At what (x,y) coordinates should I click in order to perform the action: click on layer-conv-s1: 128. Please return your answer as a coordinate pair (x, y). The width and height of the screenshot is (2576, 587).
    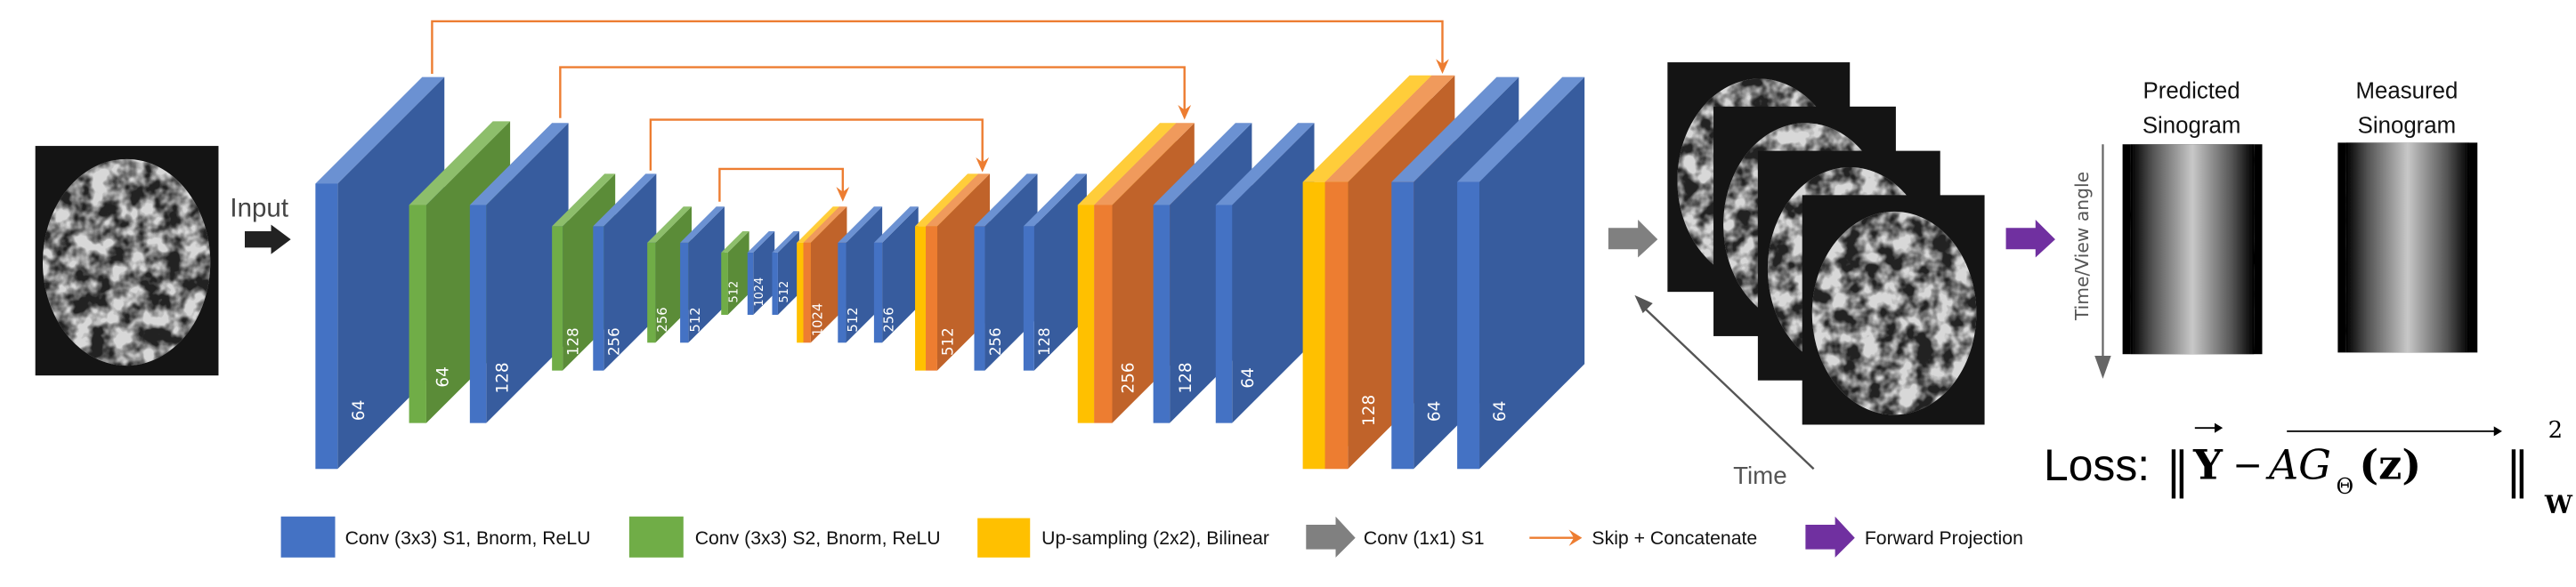
    Looking at the image, I should click on (519, 273).